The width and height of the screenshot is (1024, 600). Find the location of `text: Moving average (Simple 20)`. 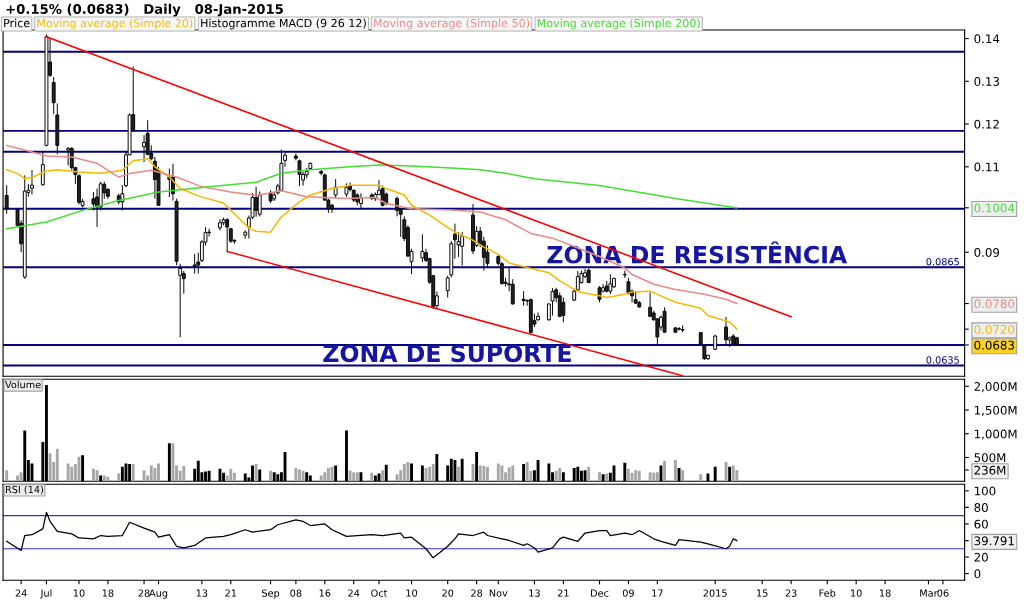

text: Moving average (Simple 20) is located at coordinates (115, 24).